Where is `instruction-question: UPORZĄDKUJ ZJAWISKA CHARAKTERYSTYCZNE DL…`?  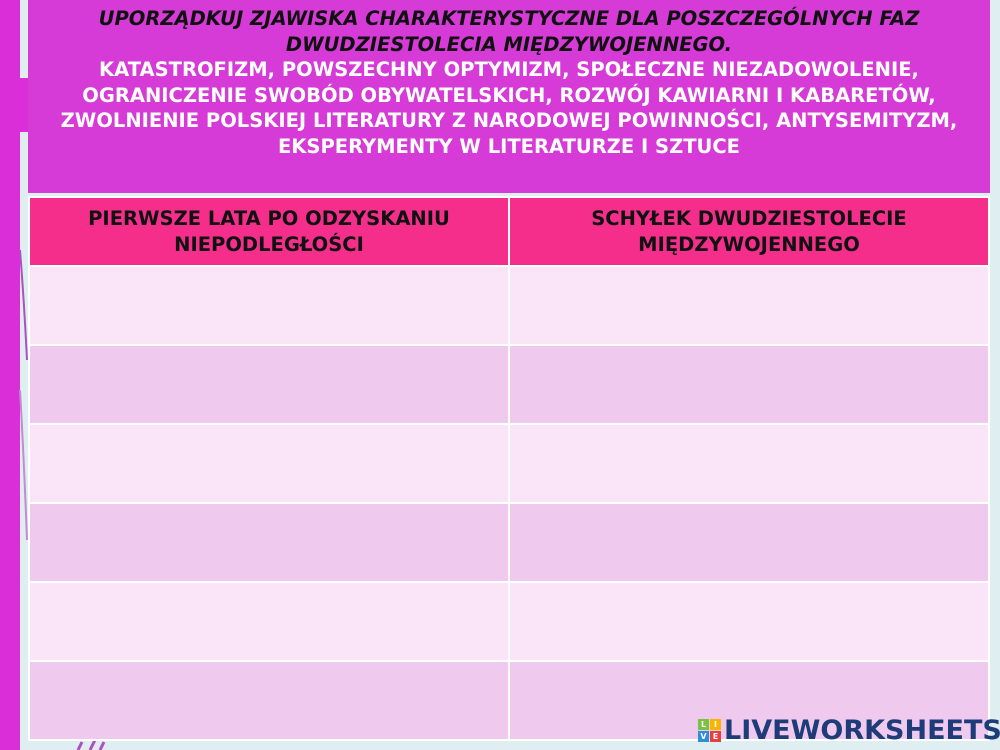
instruction-question: UPORZĄDKUJ ZJAWISKA CHARAKTERYSTYCZNE DL… is located at coordinates (509, 31).